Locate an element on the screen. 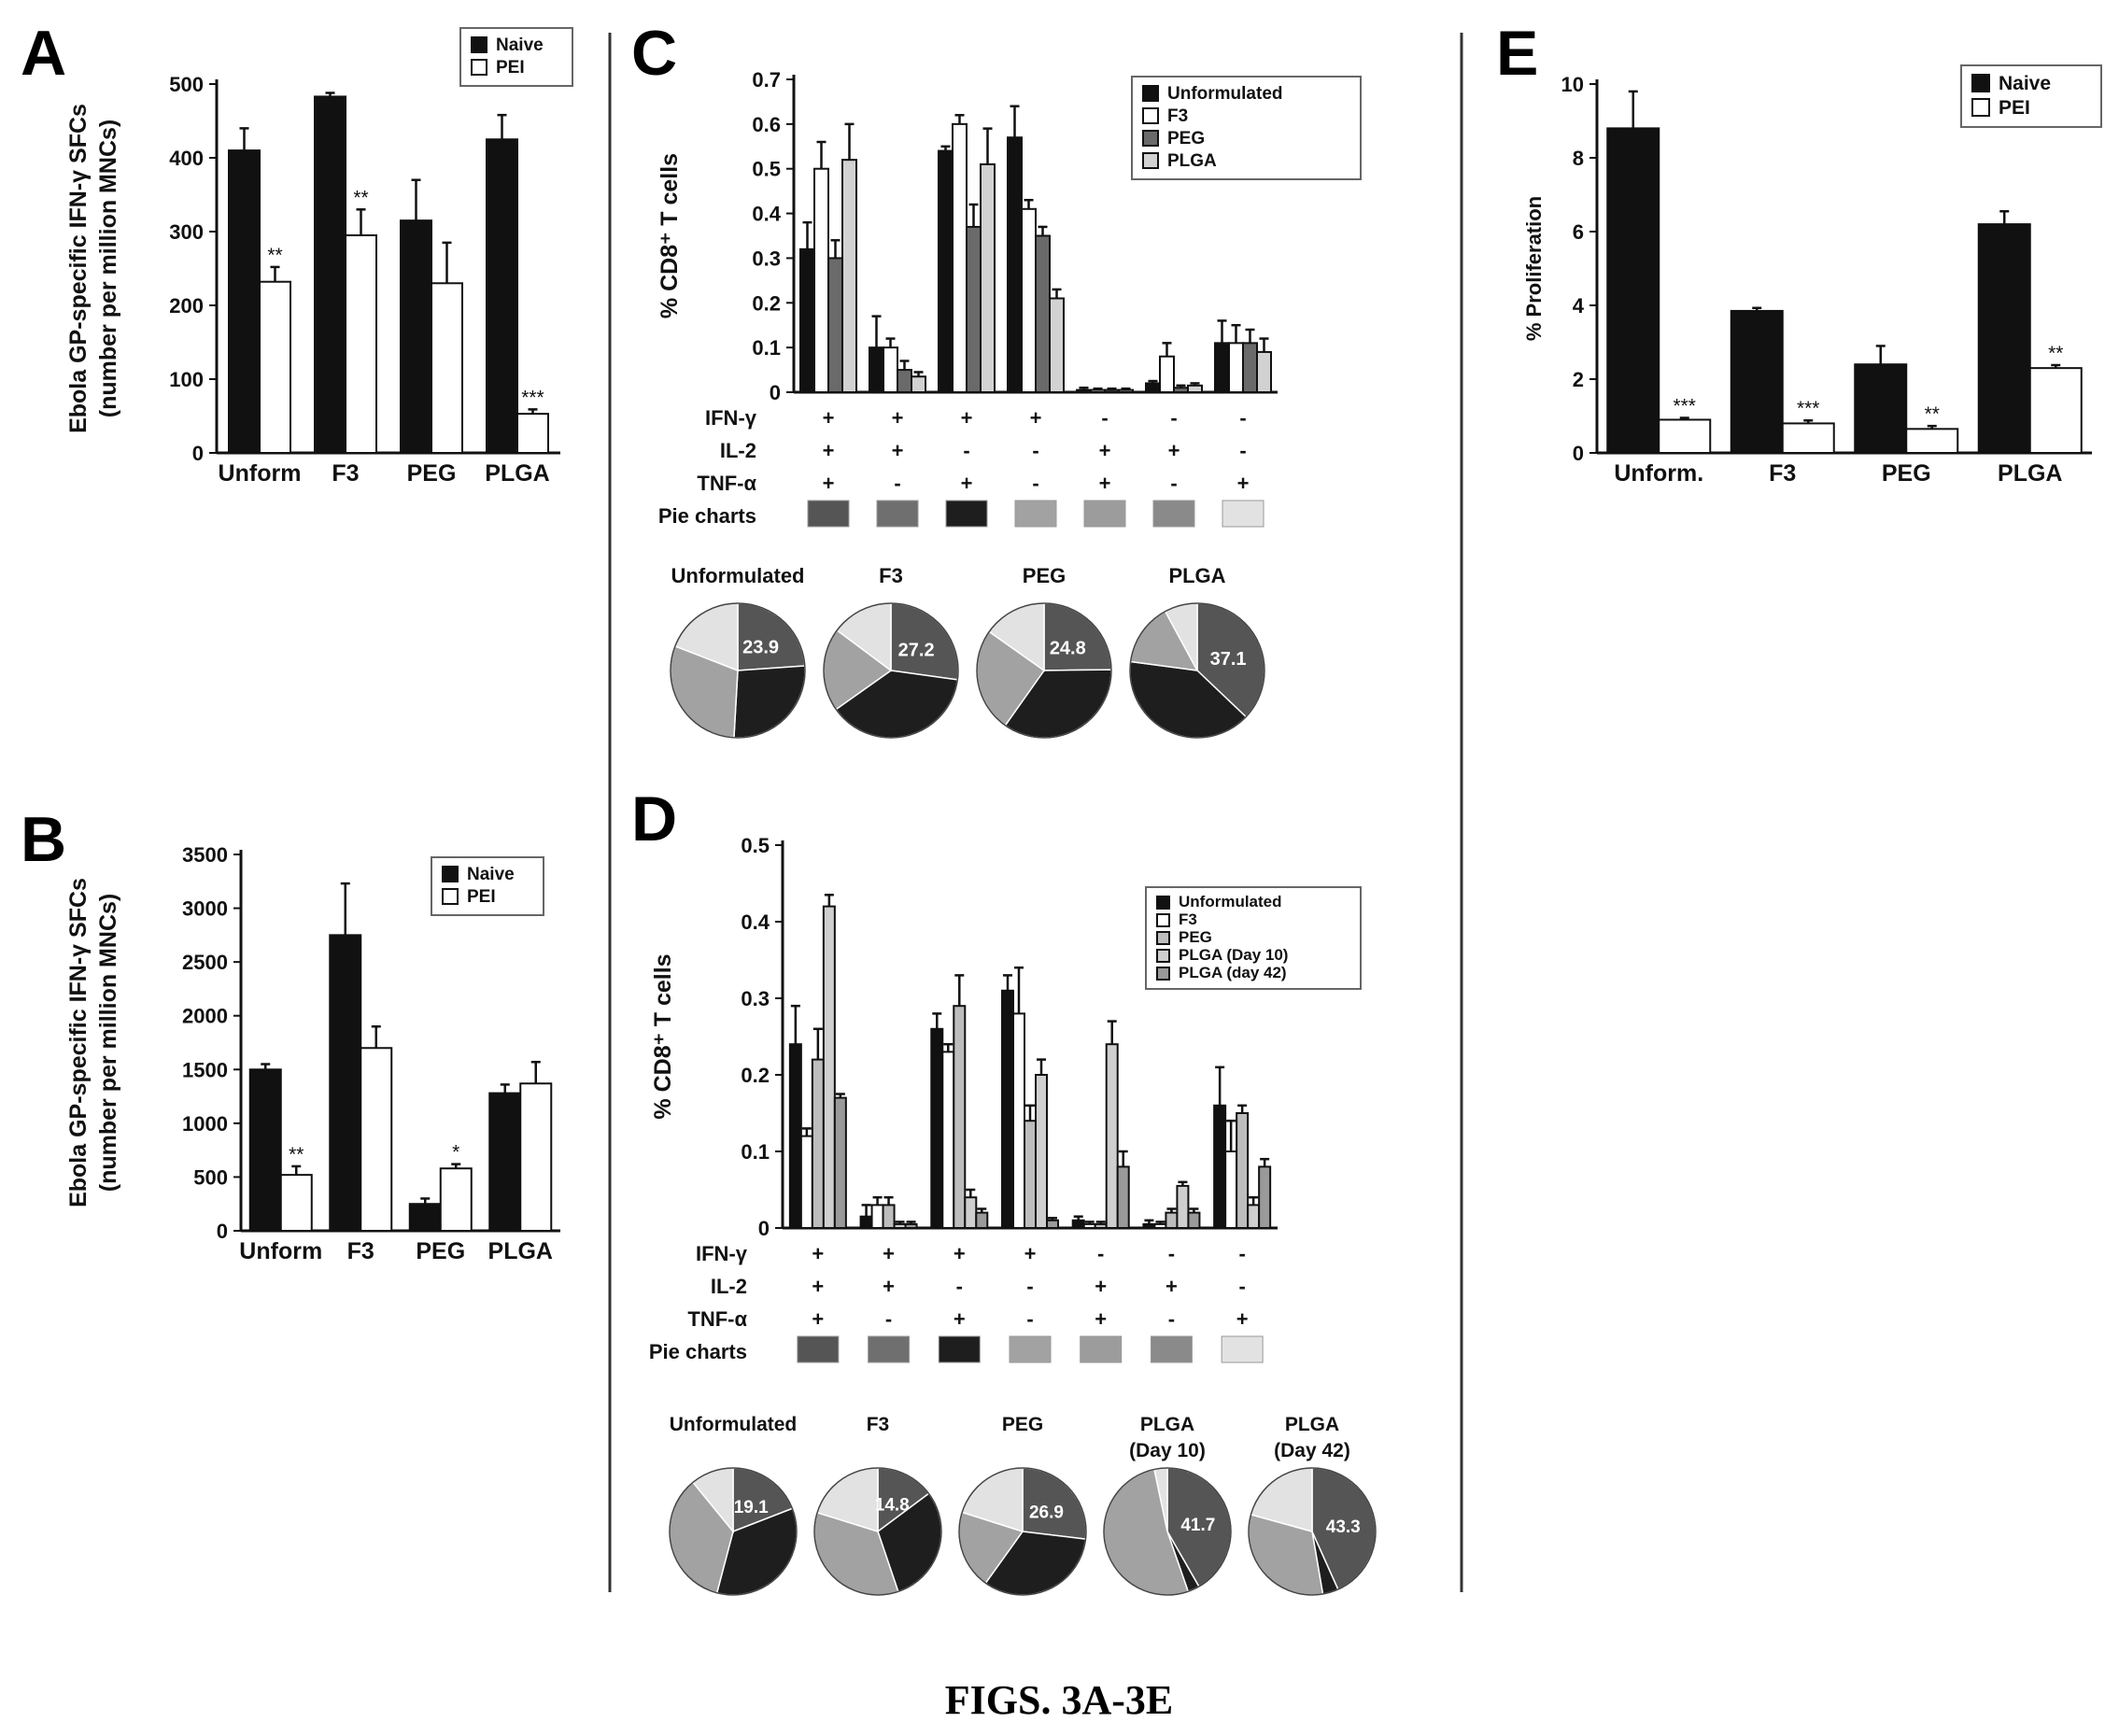 The height and width of the screenshot is (1736, 2119). legend: Naive PEI is located at coordinates (516, 57).